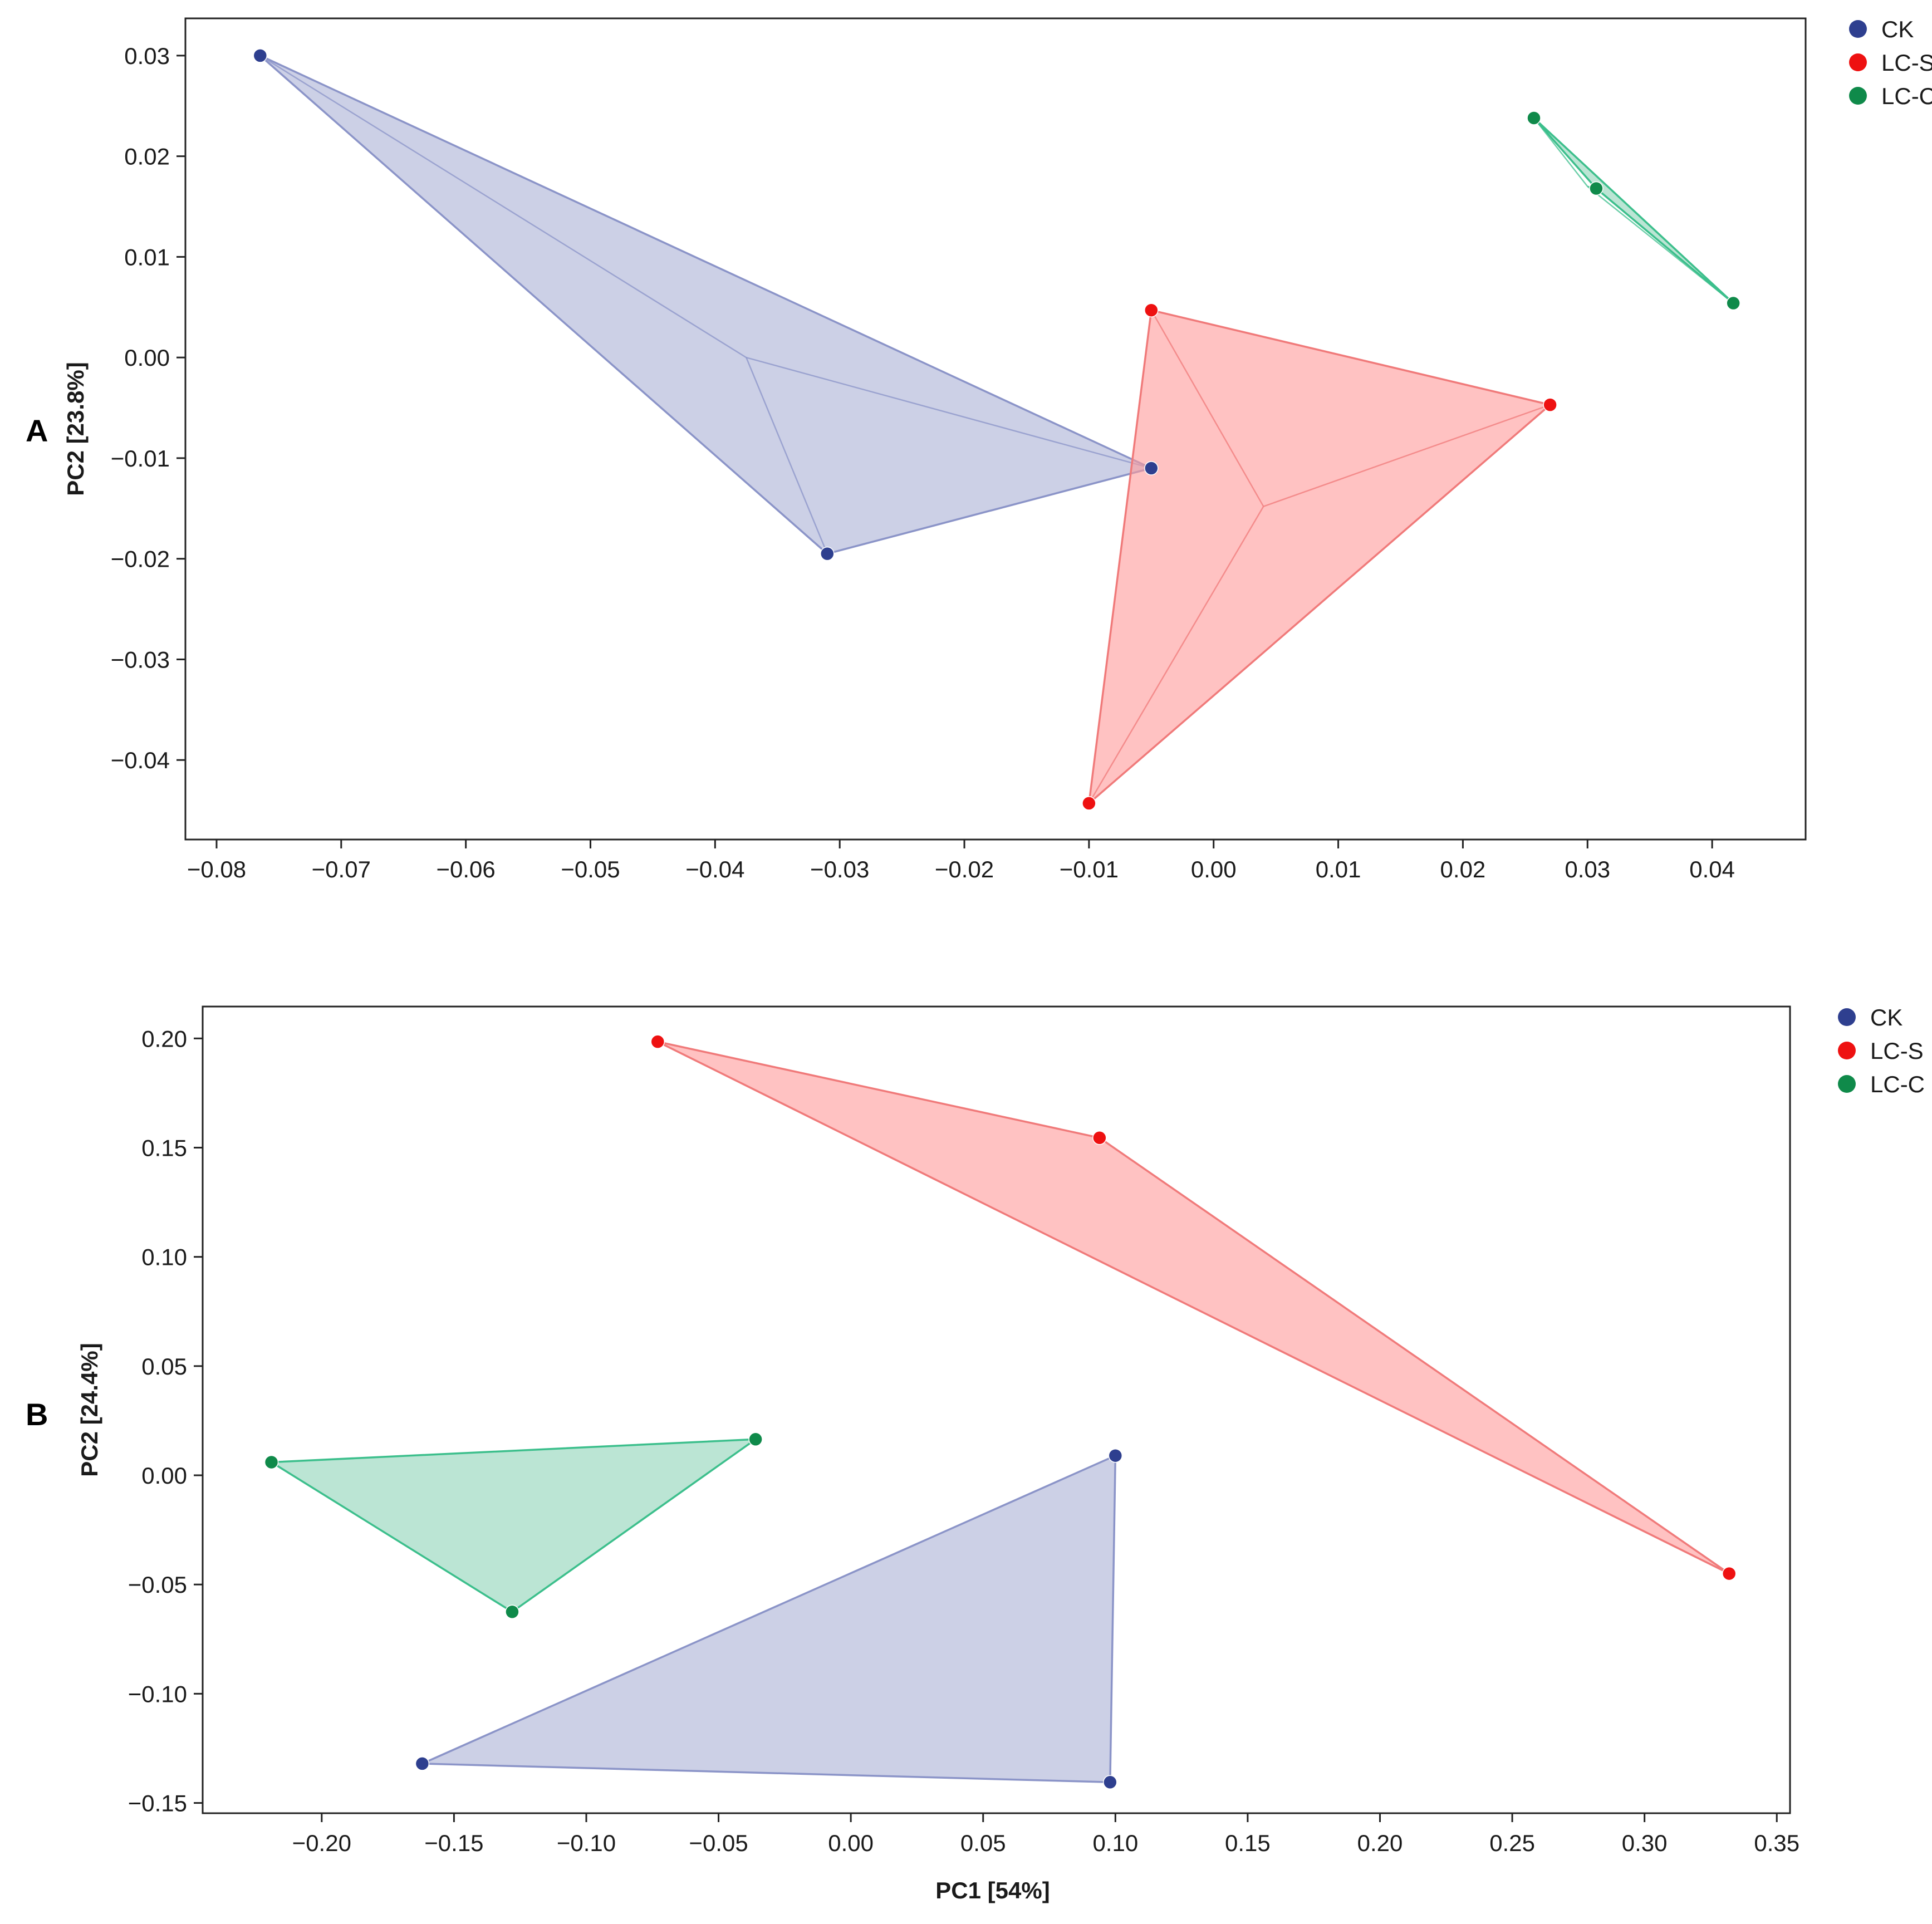  I want to click on y-tick-label: 0.01, so click(147, 257).